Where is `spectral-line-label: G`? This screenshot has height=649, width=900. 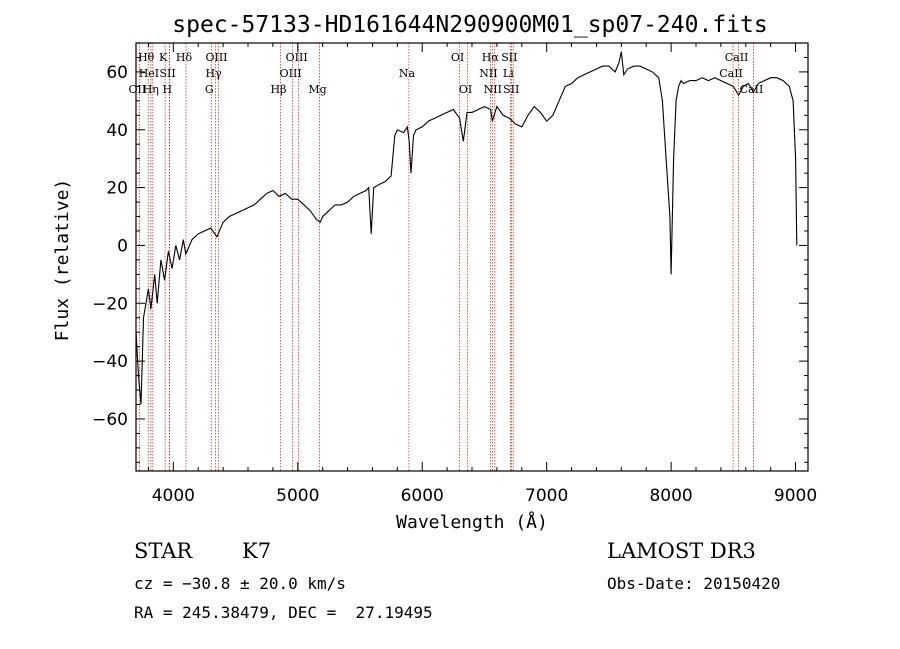 spectral-line-label: G is located at coordinates (209, 89).